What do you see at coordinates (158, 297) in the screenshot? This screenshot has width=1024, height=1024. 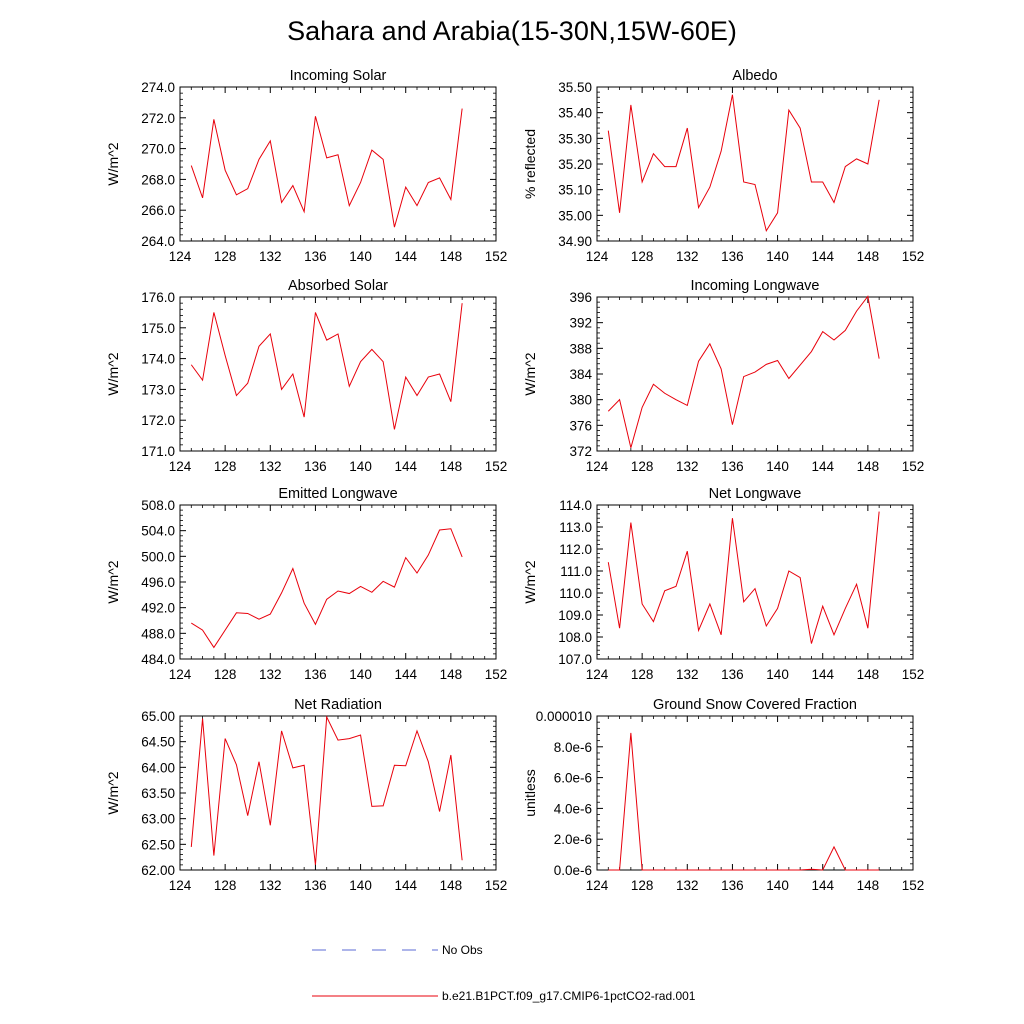 I see `y-tick-label: 176.0` at bounding box center [158, 297].